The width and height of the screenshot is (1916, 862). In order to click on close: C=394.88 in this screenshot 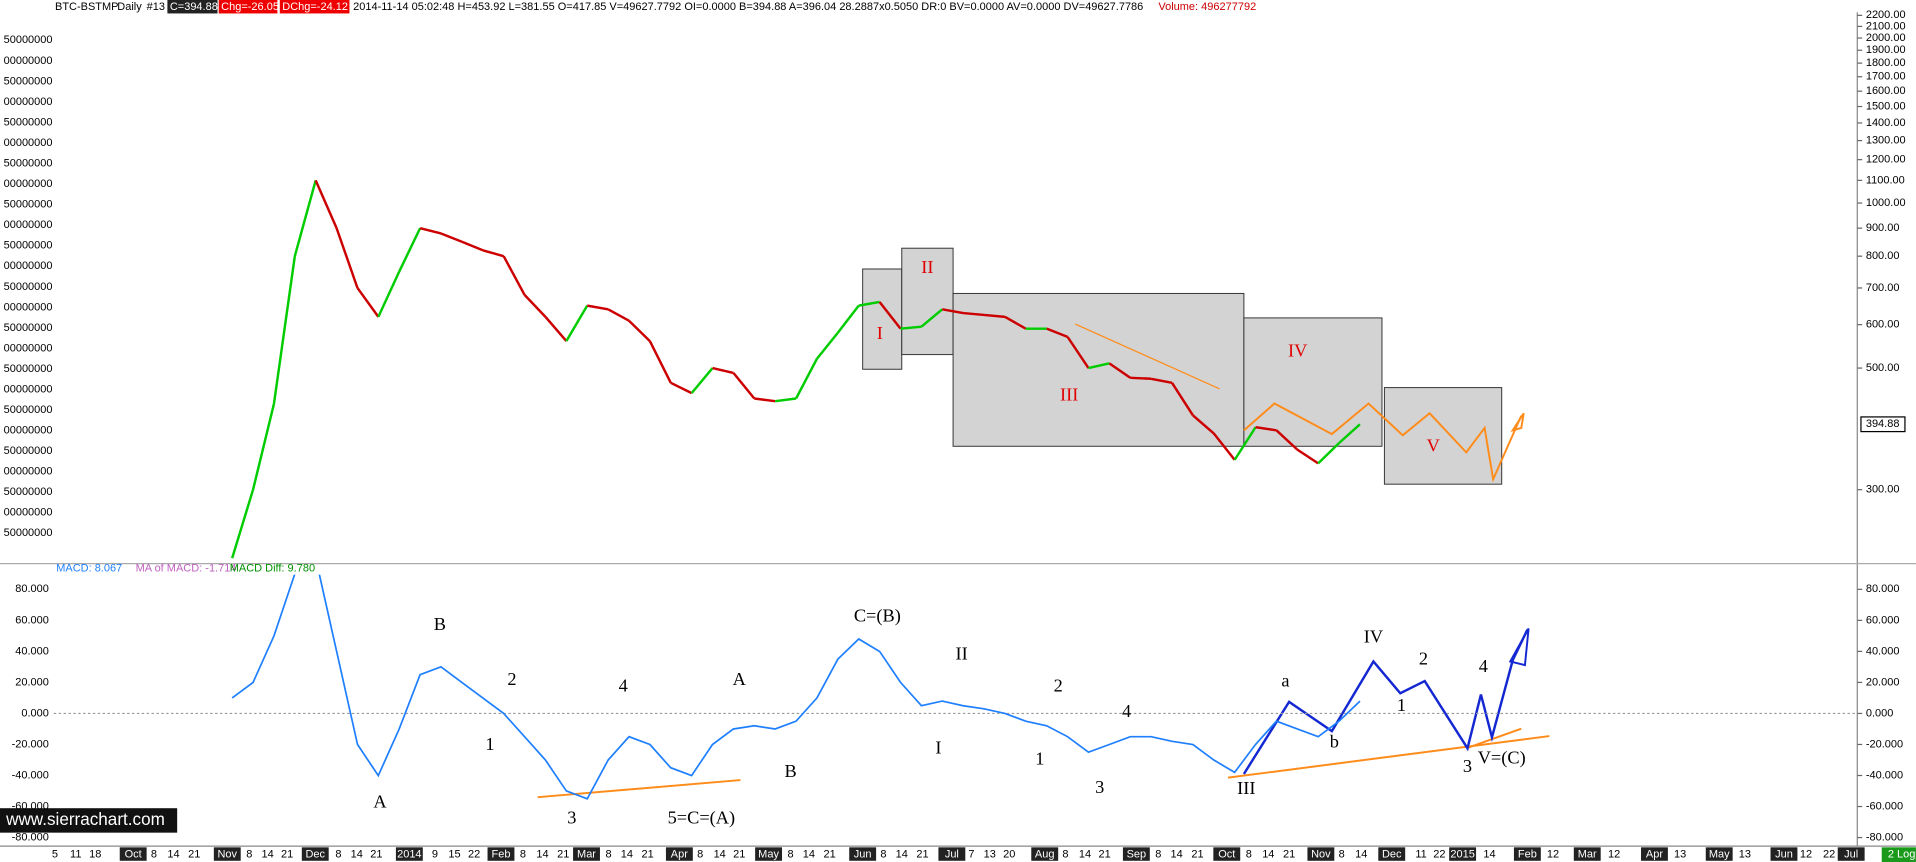, I will do `click(194, 7)`.